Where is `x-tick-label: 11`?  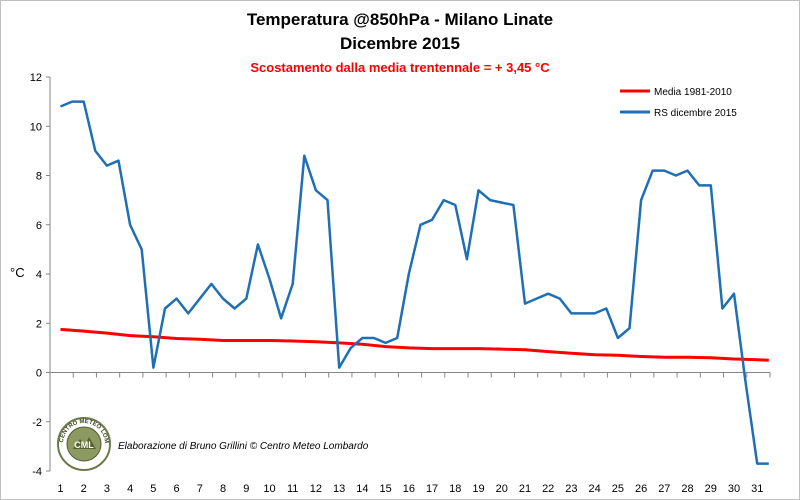
x-tick-label: 11 is located at coordinates (292, 489).